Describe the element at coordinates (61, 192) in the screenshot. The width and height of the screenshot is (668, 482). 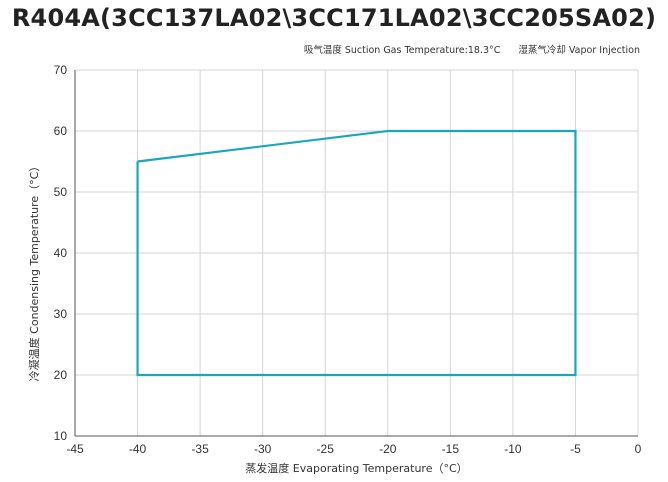
I see `y-tick-label: 50` at that location.